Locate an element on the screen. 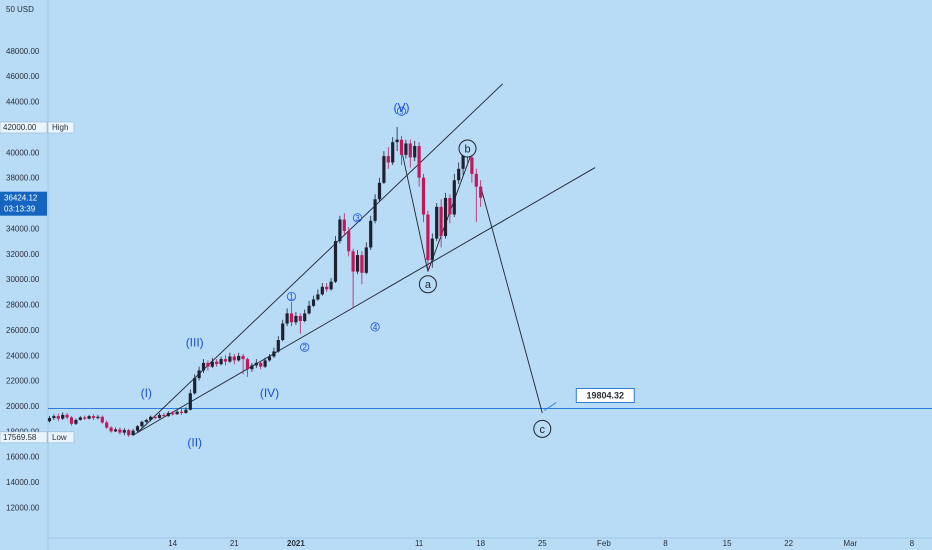 This screenshot has height=550, width=932. x-tick-label: 18 is located at coordinates (480, 543).